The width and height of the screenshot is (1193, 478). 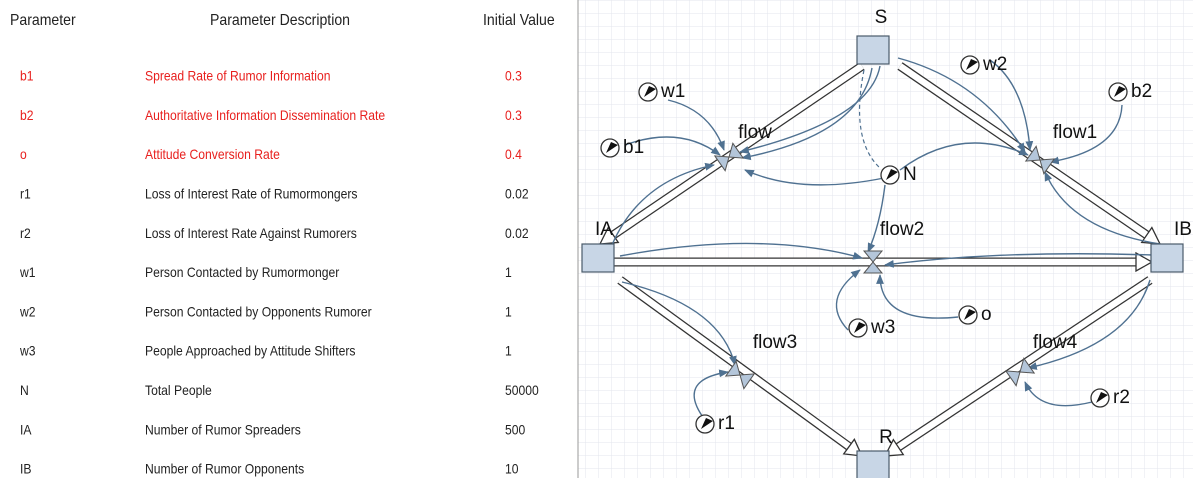 I want to click on table-cell: Attitude Conversion Rate, so click(x=212, y=155).